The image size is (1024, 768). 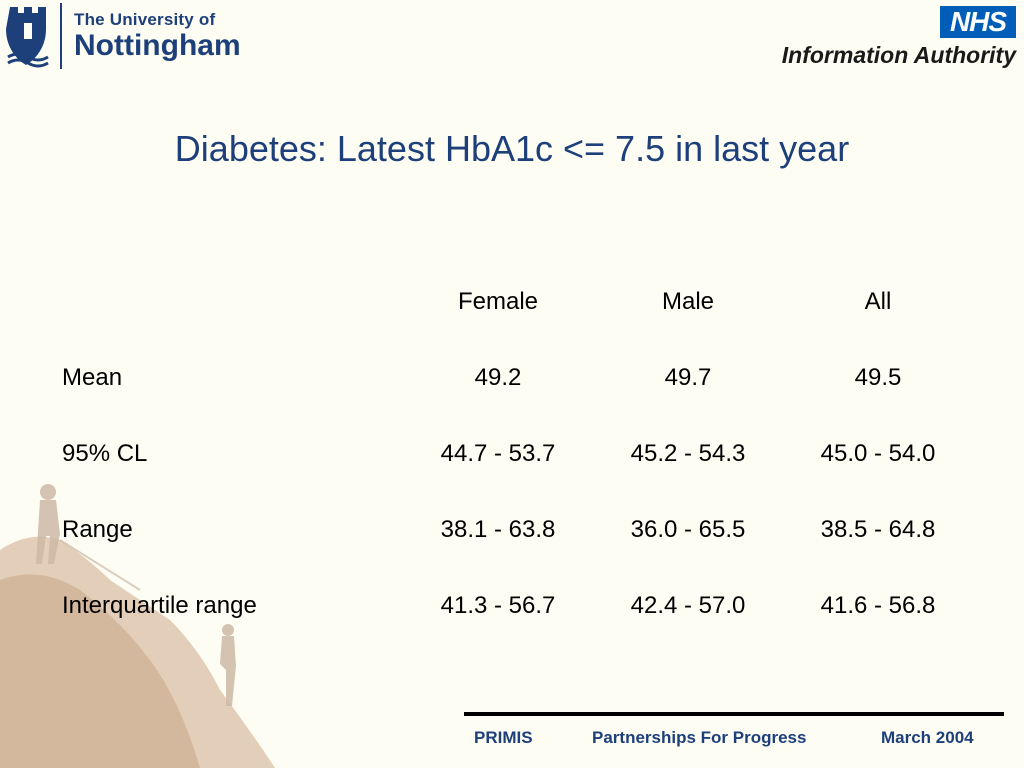 I want to click on row-label: Interquartile range, so click(x=159, y=605).